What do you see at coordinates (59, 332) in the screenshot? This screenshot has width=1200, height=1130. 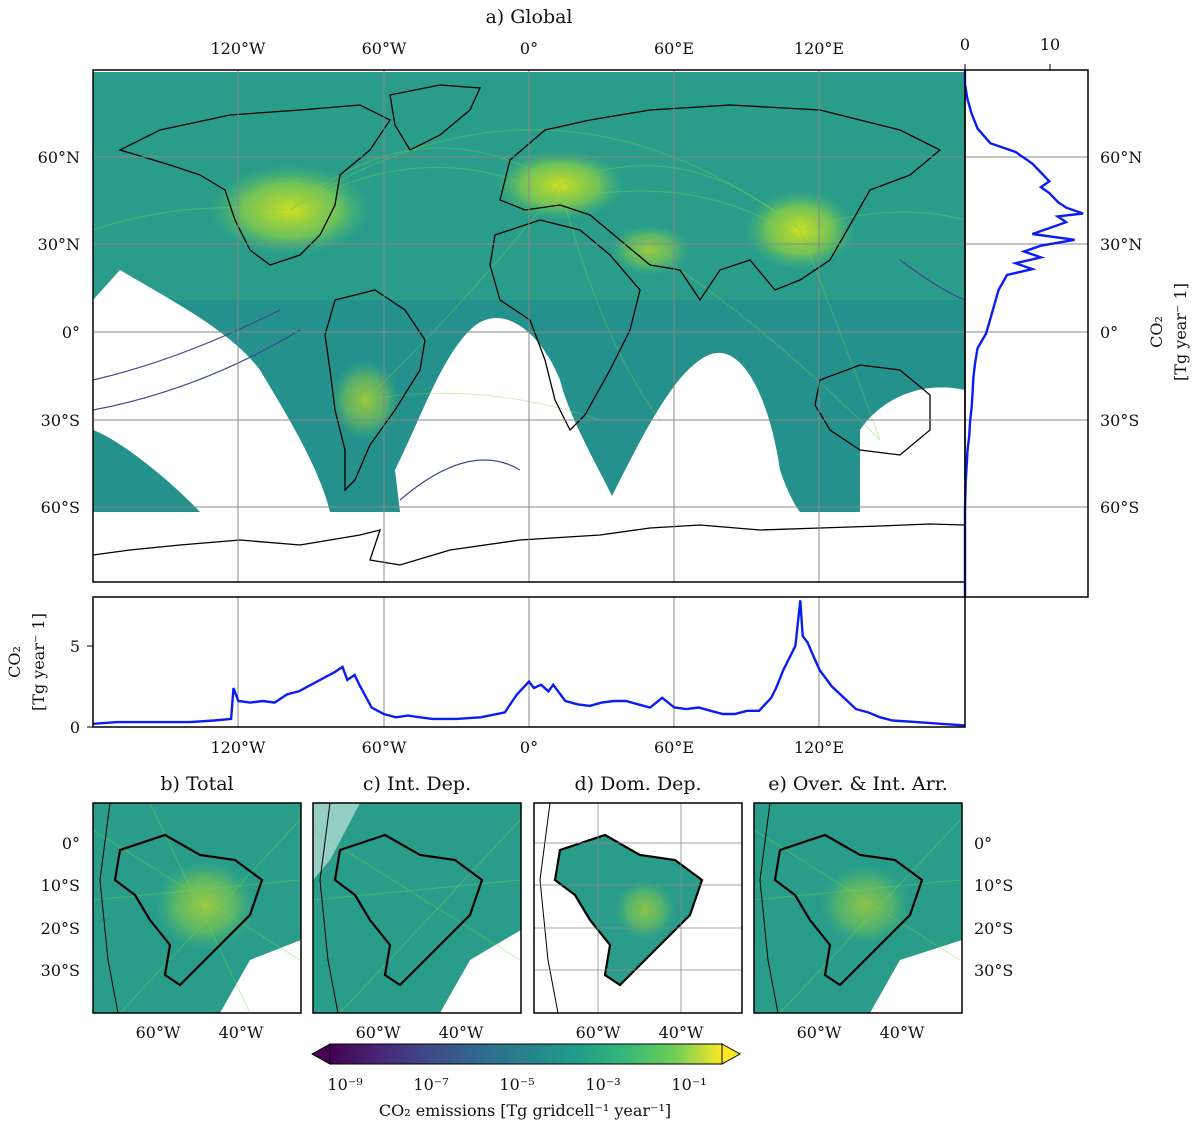 I see `global-lat-ticks-left: 60°N 30°N 0° 30°S 60°S` at bounding box center [59, 332].